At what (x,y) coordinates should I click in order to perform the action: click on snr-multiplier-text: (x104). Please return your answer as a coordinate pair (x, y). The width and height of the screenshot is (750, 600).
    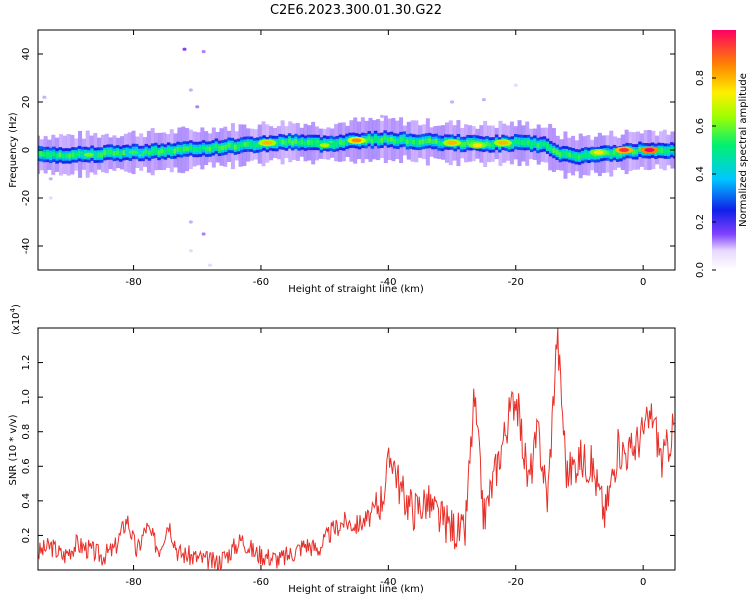
    Looking at the image, I should click on (15, 319).